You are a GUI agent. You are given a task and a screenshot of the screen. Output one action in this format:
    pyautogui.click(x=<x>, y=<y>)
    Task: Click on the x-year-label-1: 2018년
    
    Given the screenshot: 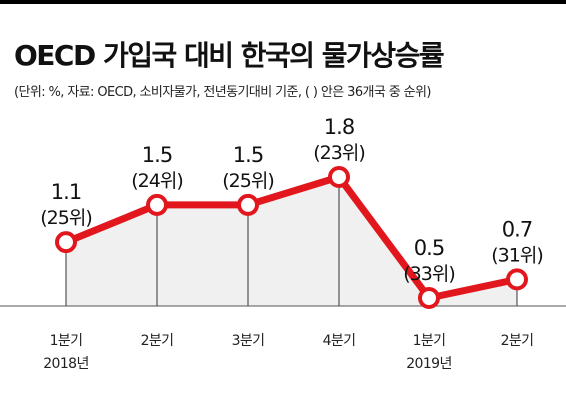 What is the action you would take?
    pyautogui.click(x=66, y=364)
    